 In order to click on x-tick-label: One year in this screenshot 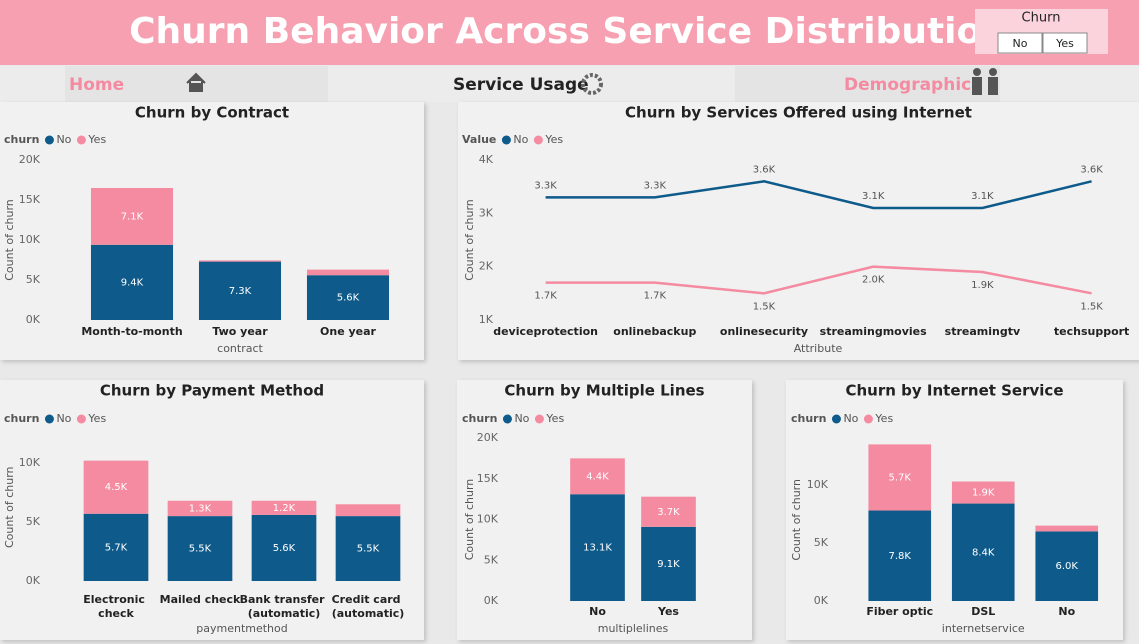, I will do `click(348, 331)`.